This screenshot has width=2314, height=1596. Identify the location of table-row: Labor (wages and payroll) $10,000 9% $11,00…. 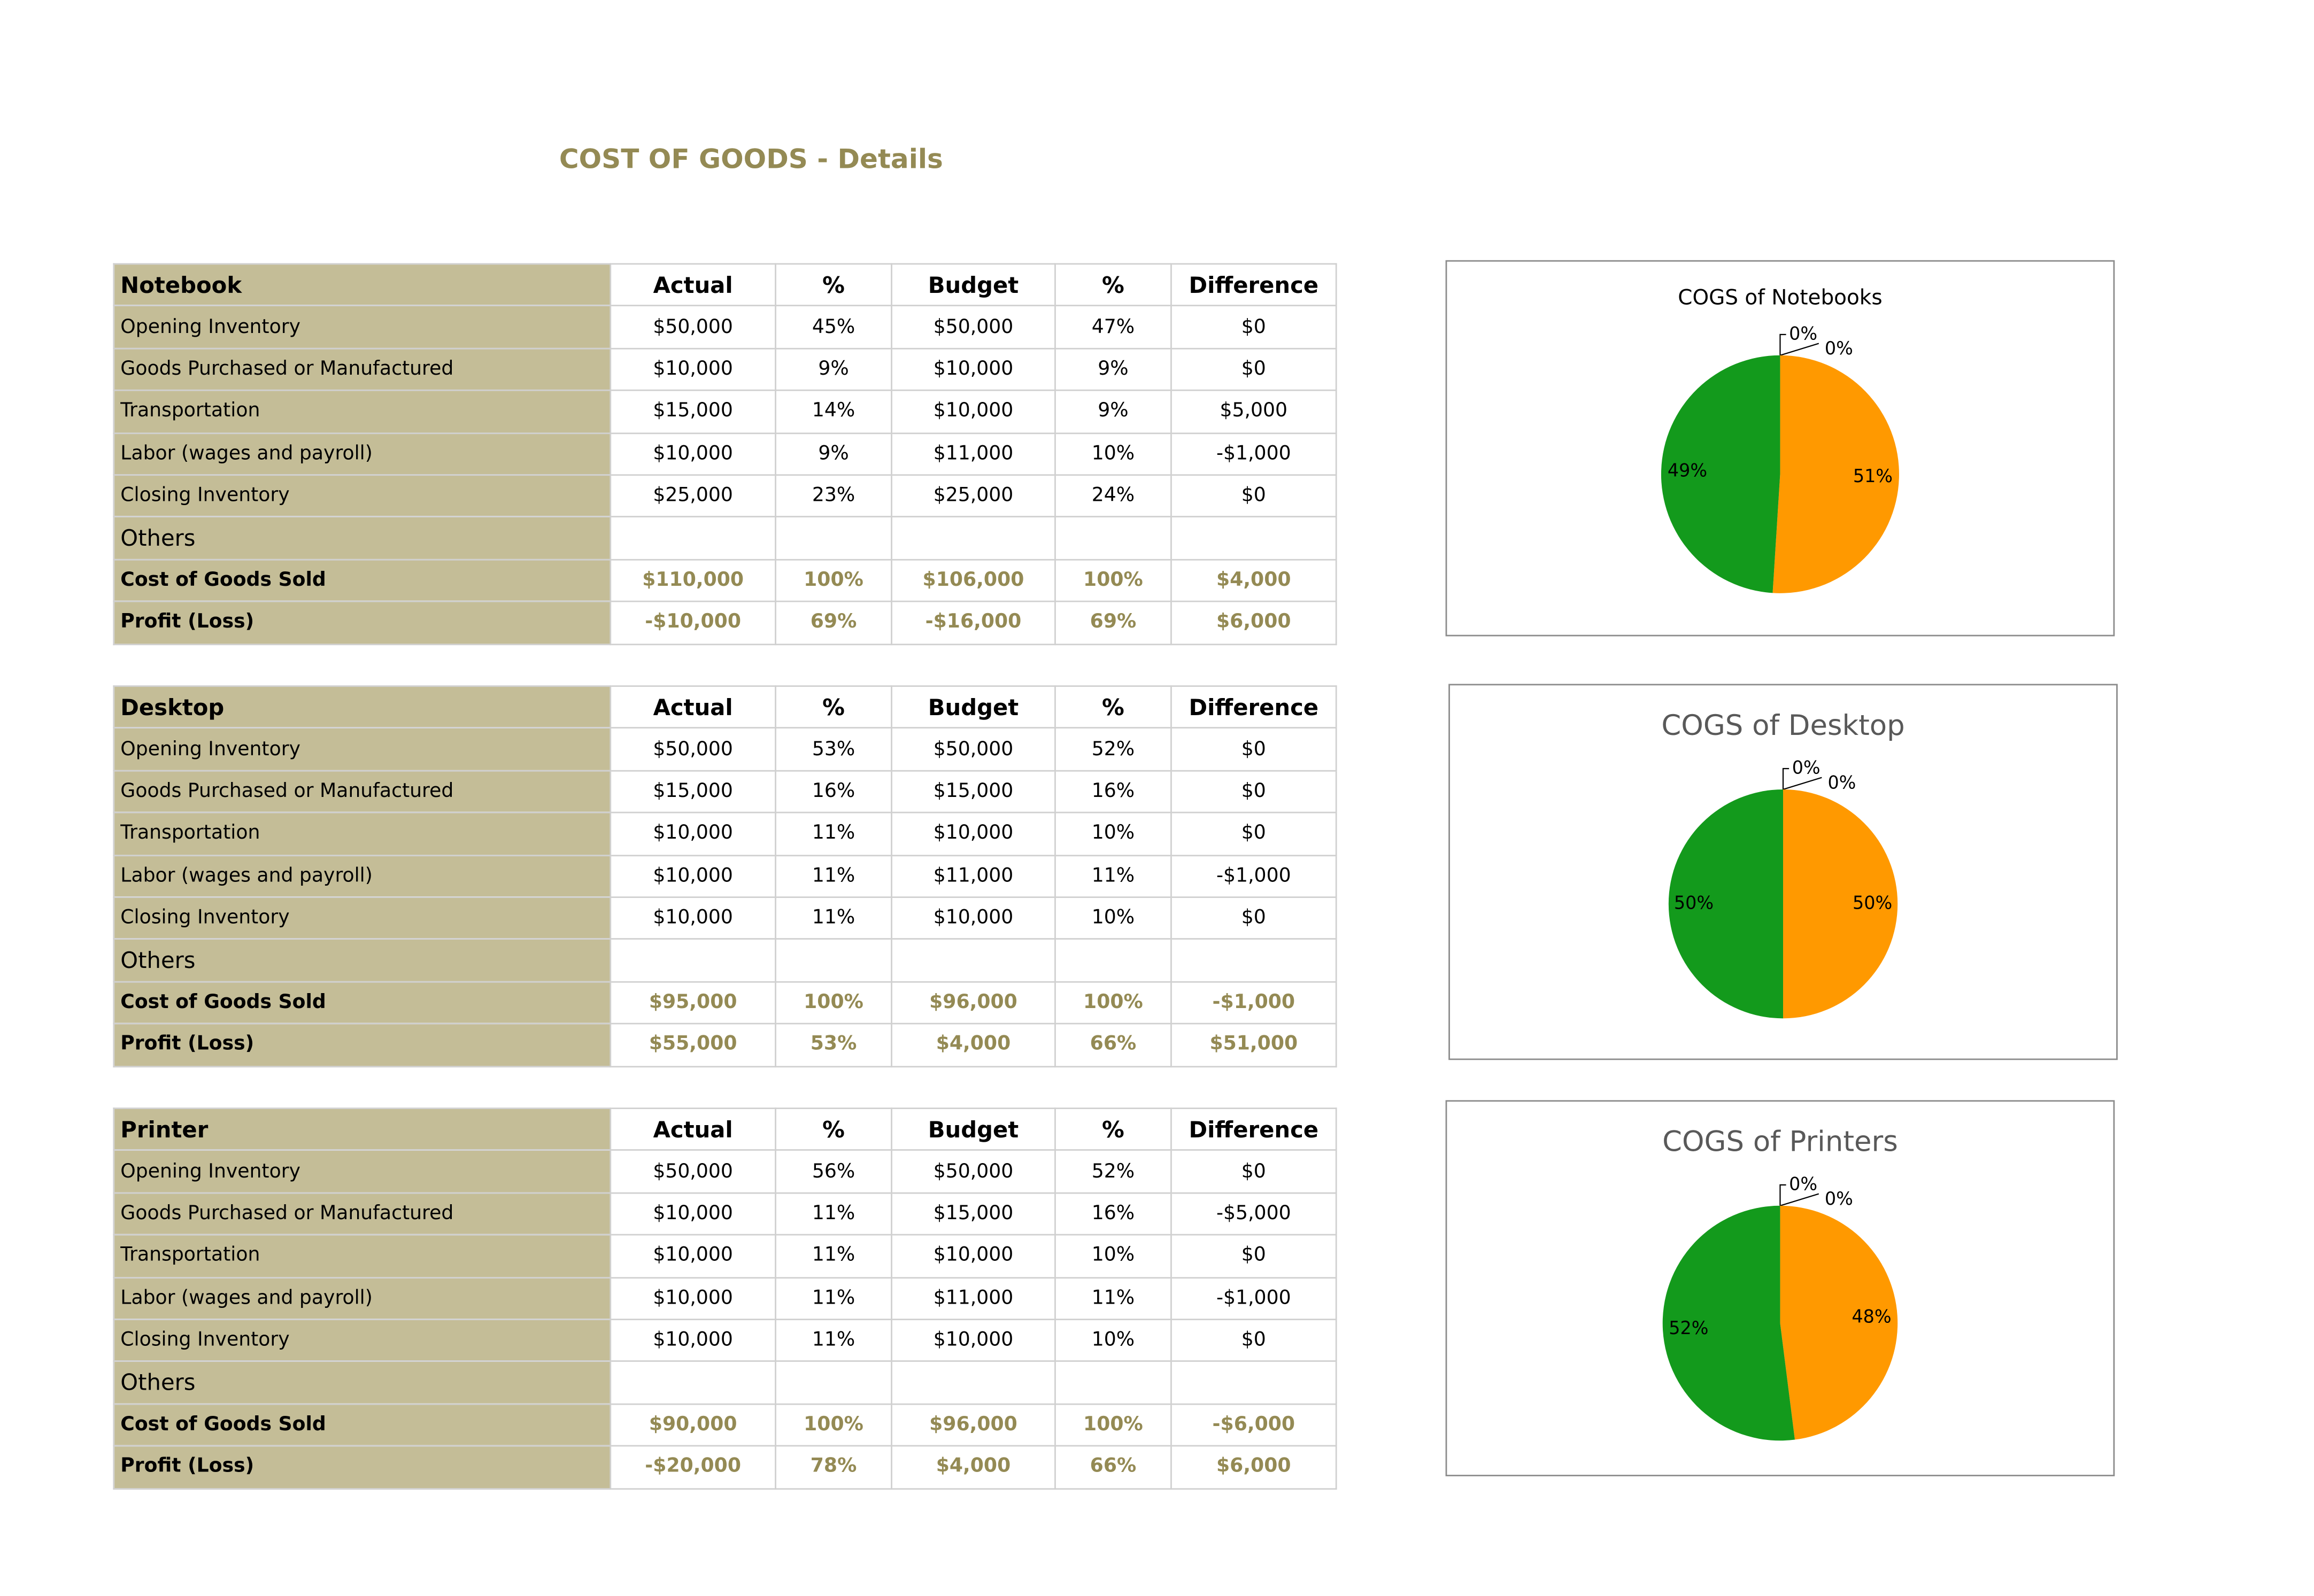
(725, 454).